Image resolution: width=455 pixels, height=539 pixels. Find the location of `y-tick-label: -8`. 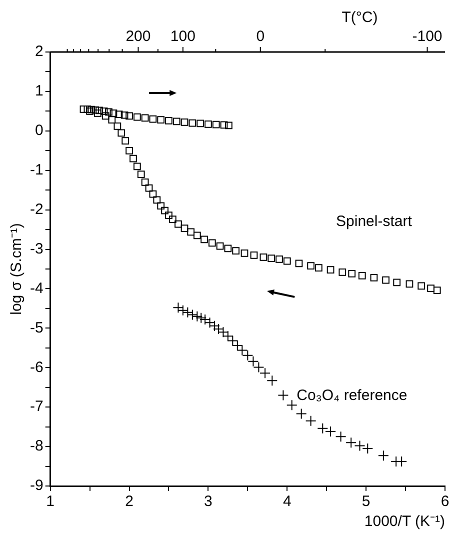

y-tick-label: -8 is located at coordinates (37, 446).